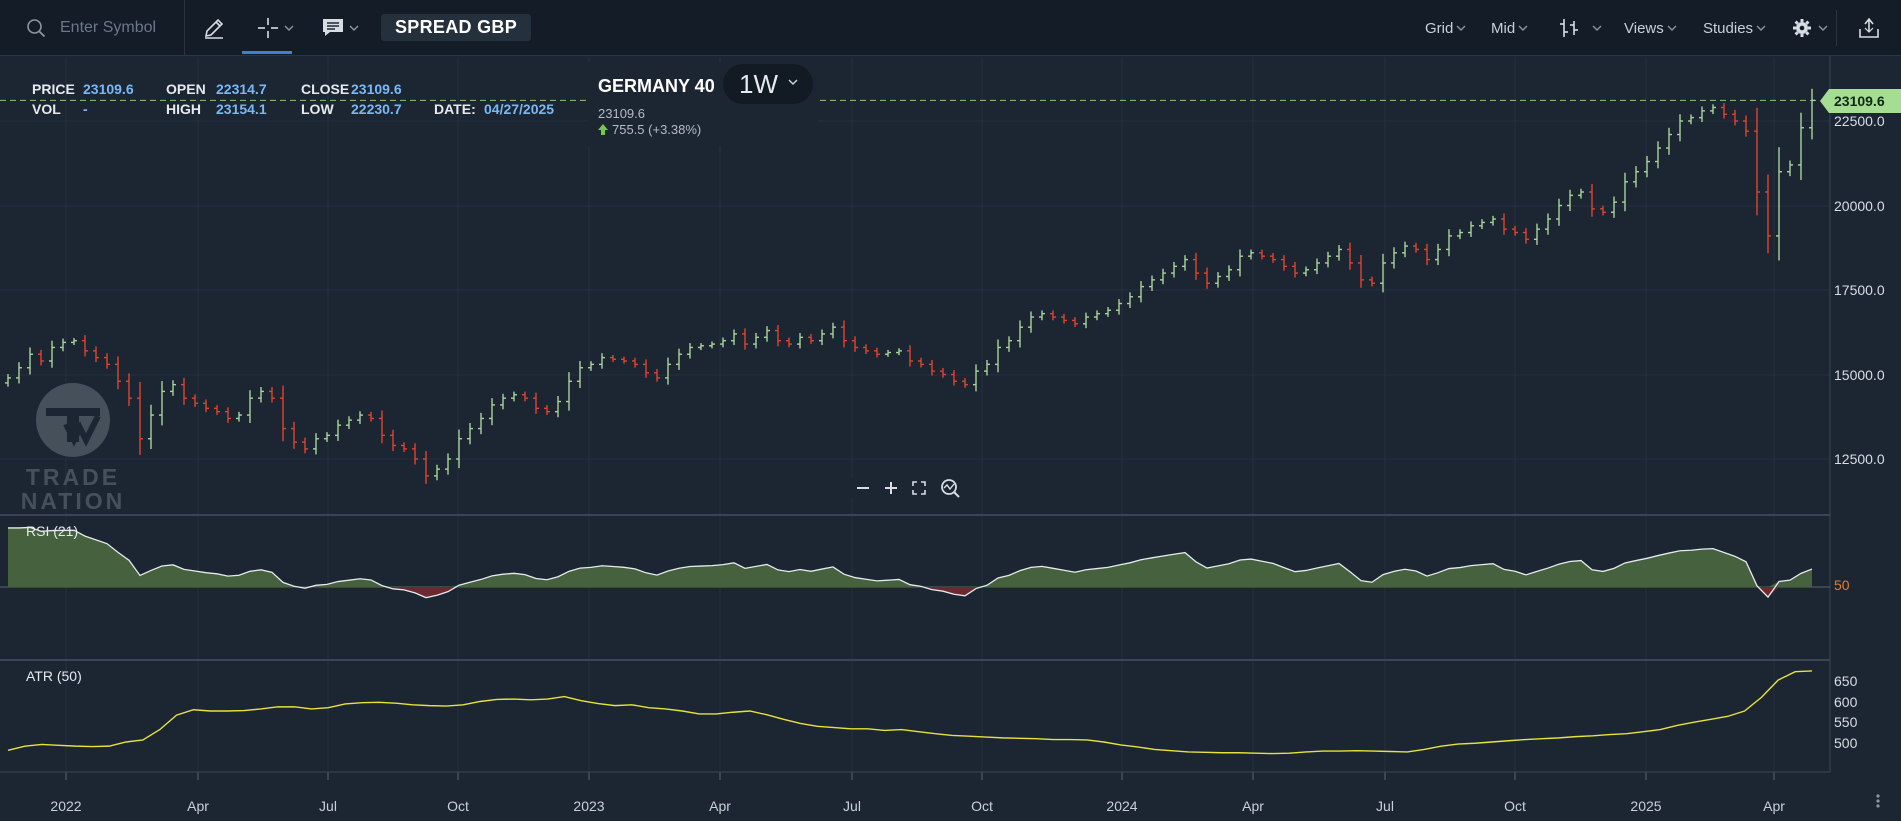  Describe the element at coordinates (1509, 28) in the screenshot. I see `price-type-menu: Mid` at that location.